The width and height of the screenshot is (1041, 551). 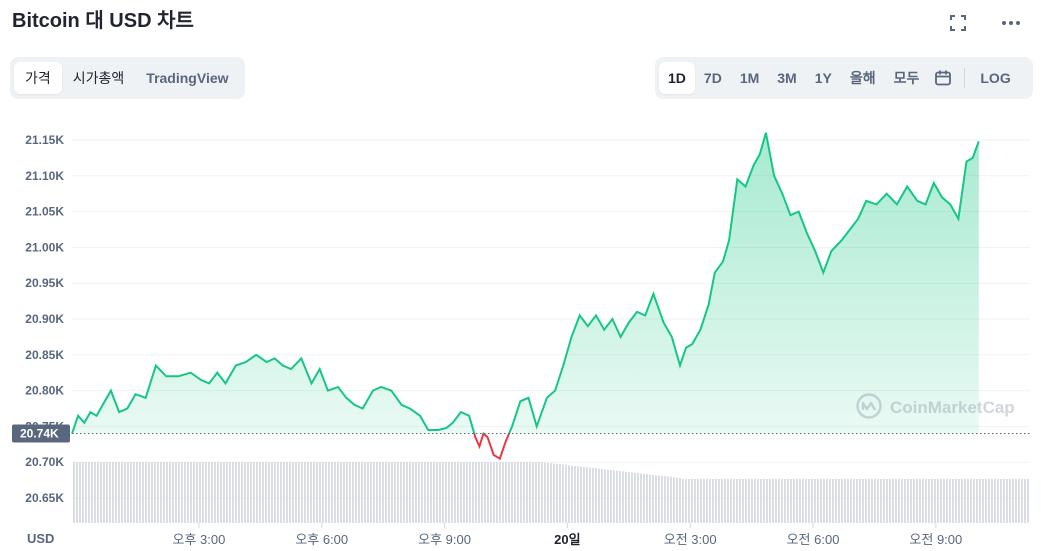 What do you see at coordinates (869, 406) in the screenshot?
I see `coinmarketcap-logo-icon` at bounding box center [869, 406].